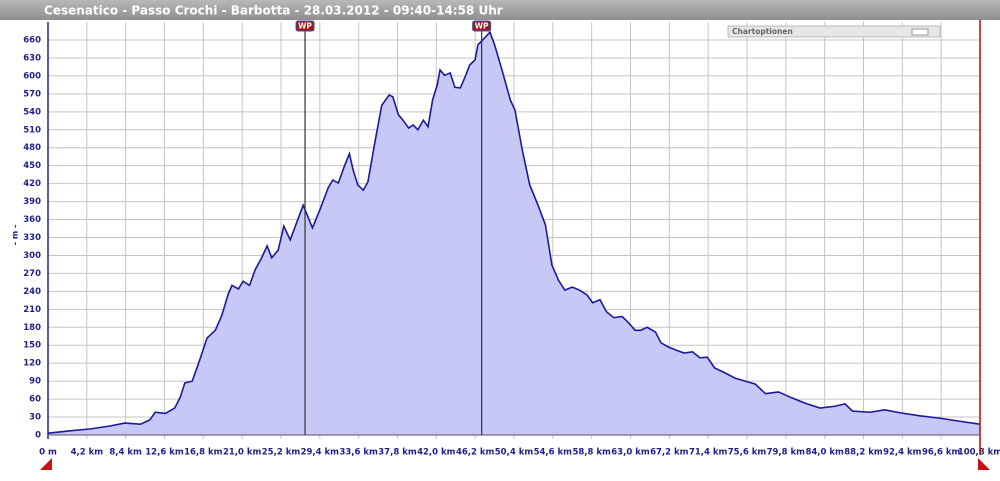 This screenshot has width=1000, height=481. Describe the element at coordinates (358, 453) in the screenshot. I see `x-tick-label: 33,6 km` at that location.